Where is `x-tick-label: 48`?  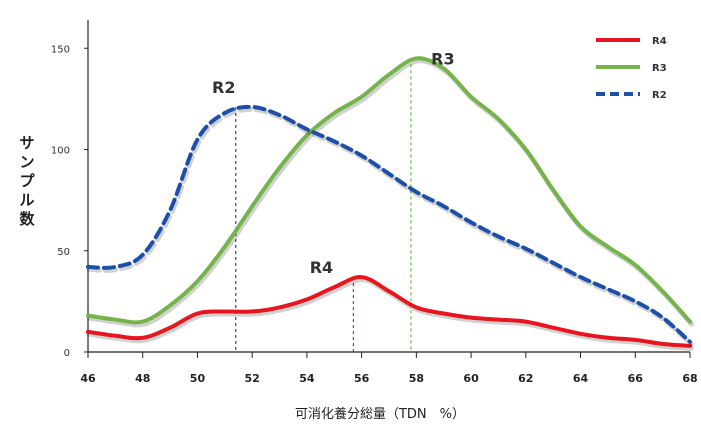
x-tick-label: 48 is located at coordinates (142, 378).